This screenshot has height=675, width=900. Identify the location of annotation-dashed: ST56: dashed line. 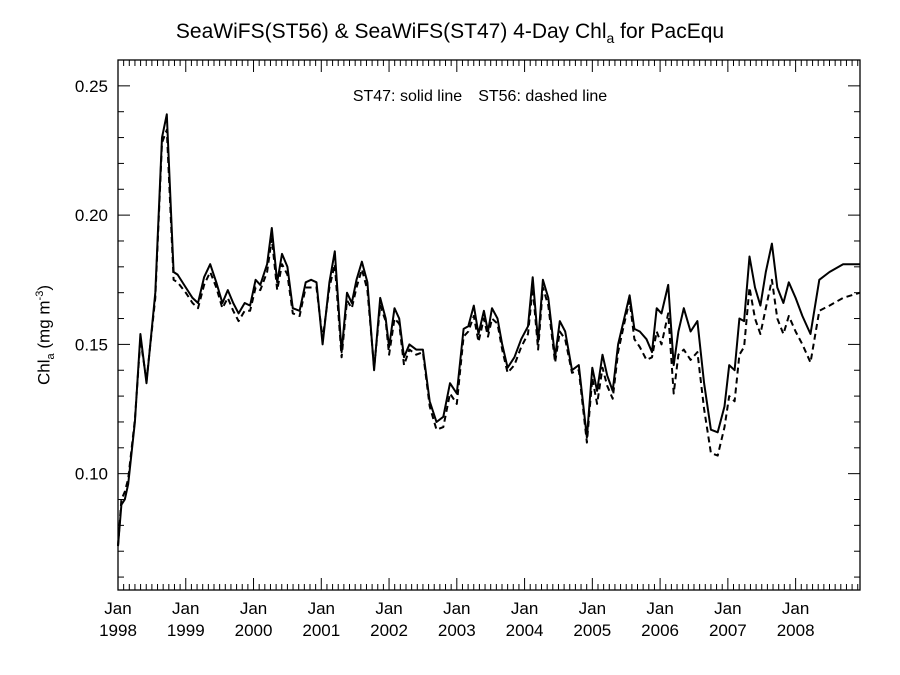
(543, 96).